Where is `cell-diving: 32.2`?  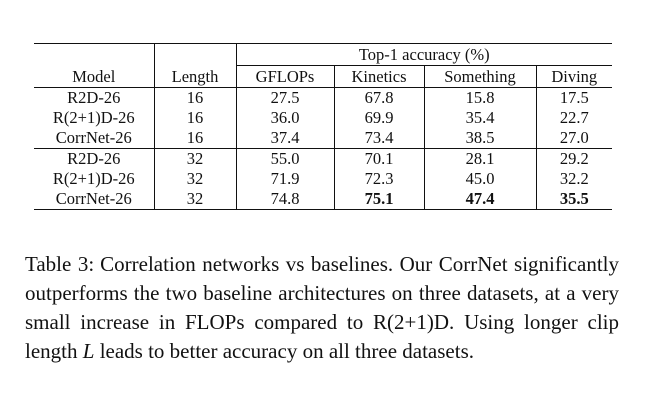 cell-diving: 32.2 is located at coordinates (574, 178).